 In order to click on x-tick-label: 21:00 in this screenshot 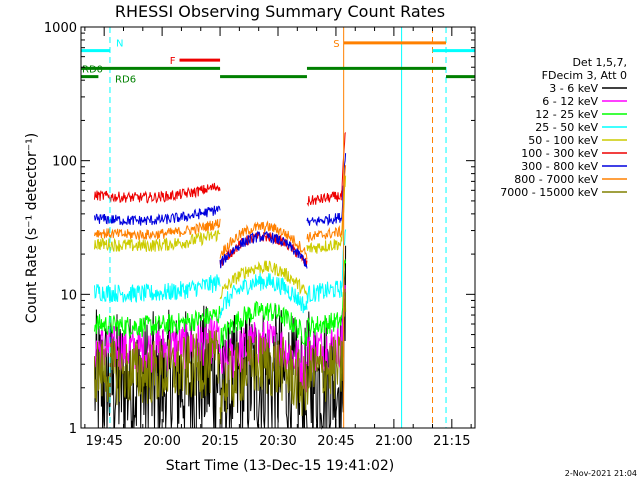, I will do `click(393, 441)`.